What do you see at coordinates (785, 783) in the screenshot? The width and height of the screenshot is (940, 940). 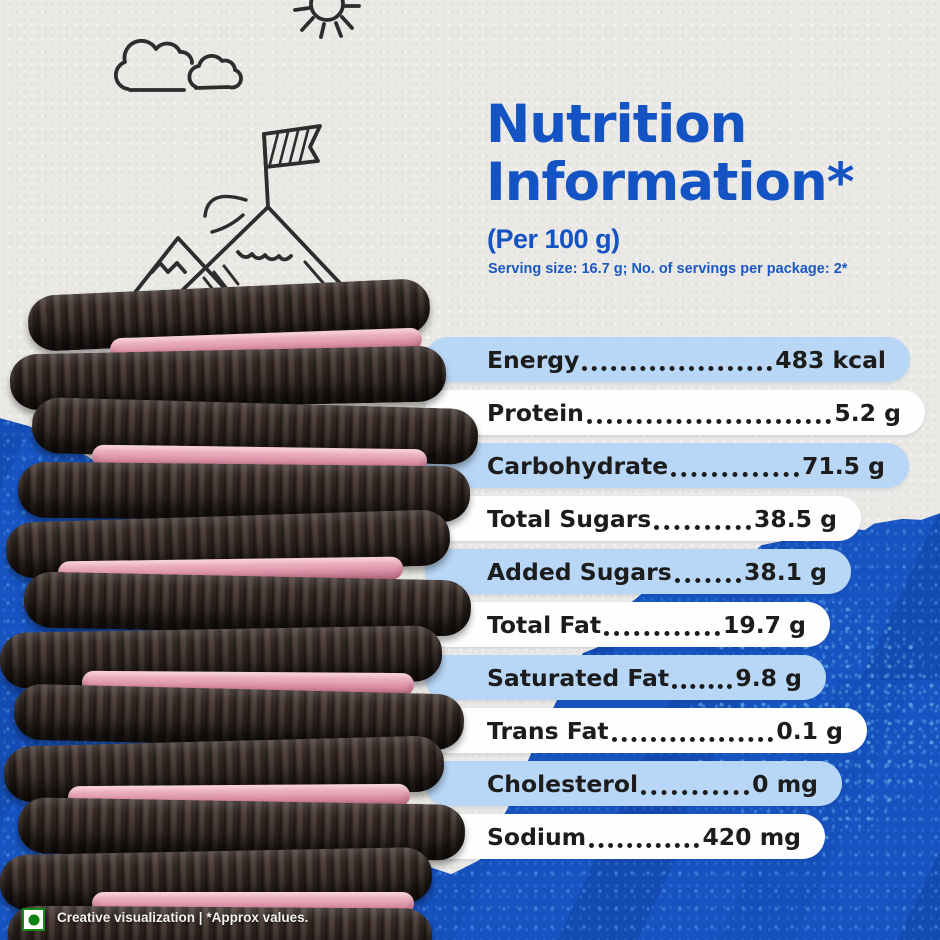 I see `nutrient-value: 0 mg` at bounding box center [785, 783].